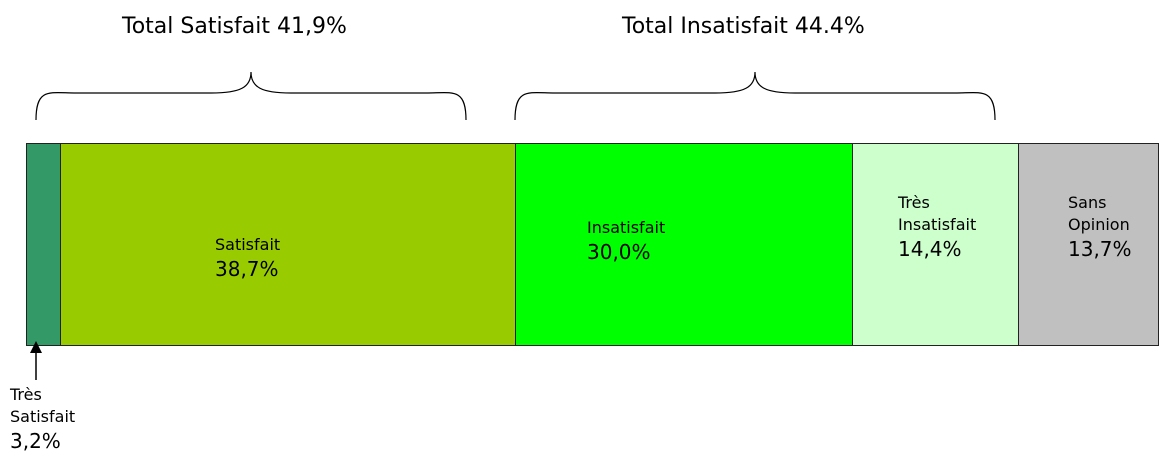 The height and width of the screenshot is (463, 1160). Describe the element at coordinates (1087, 202) in the screenshot. I see `label-sans-opinion-name-1: Sans` at that location.